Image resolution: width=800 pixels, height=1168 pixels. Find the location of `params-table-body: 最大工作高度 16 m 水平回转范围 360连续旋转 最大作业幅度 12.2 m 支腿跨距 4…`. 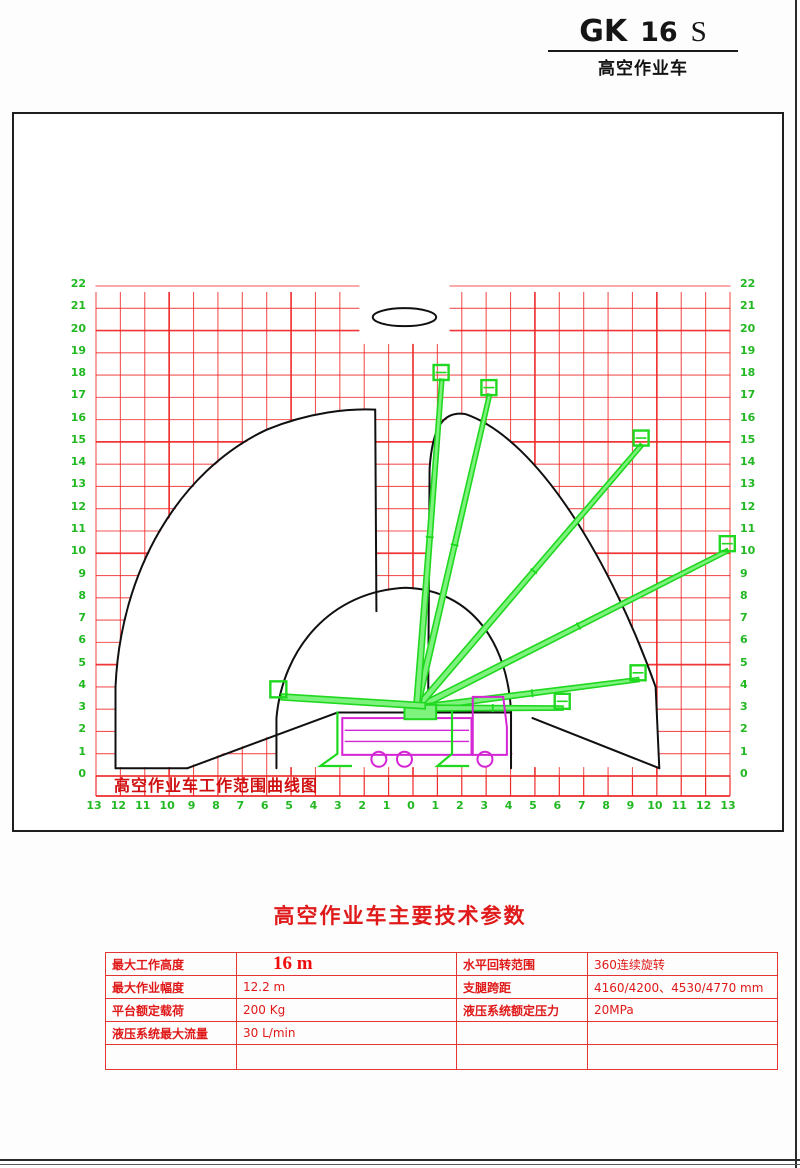

params-table-body: 最大工作高度 16 m 水平回转范围 360连续旋转 最大作业幅度 12.2 m 支腿跨距 4… is located at coordinates (441, 1011).